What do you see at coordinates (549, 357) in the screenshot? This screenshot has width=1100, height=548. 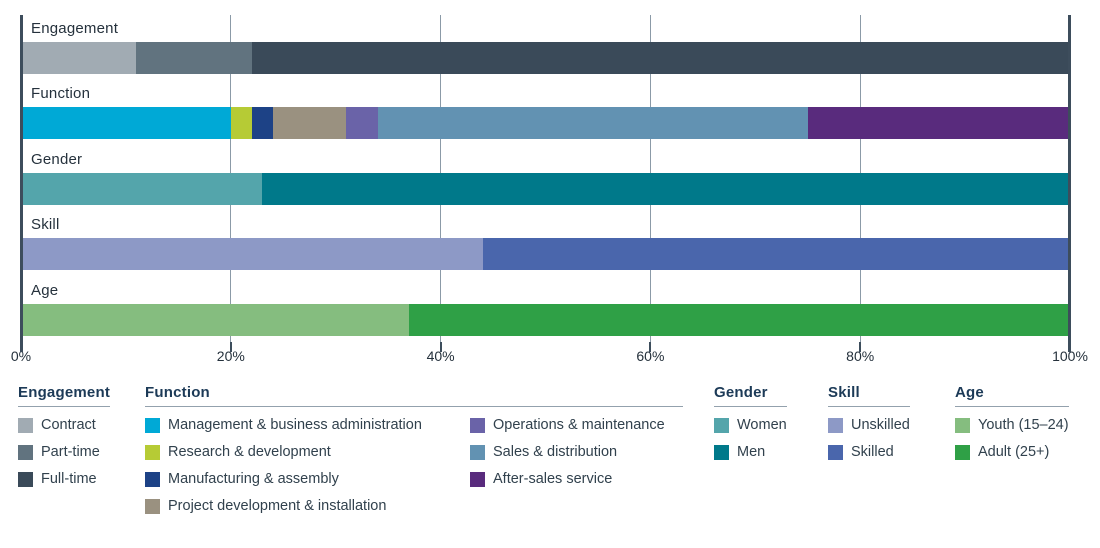 I see `x-axis: 0% 20% 40% 60% 80% 100%` at bounding box center [549, 357].